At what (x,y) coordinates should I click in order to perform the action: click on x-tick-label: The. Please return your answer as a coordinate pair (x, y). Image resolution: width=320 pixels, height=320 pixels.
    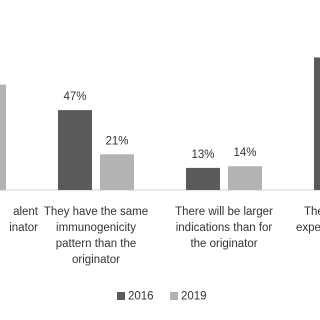
    Looking at the image, I should click on (312, 212).